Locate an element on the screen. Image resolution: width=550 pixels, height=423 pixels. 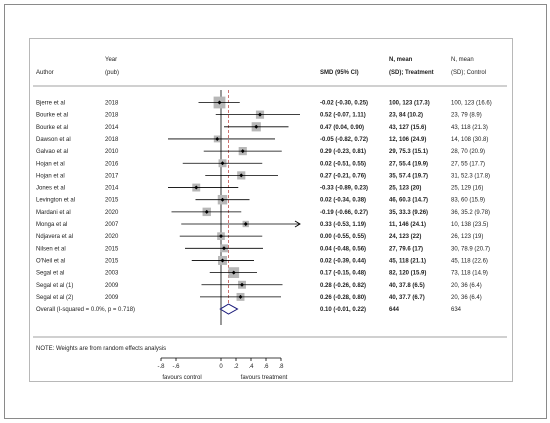
overall-diamond is located at coordinates (229, 309).